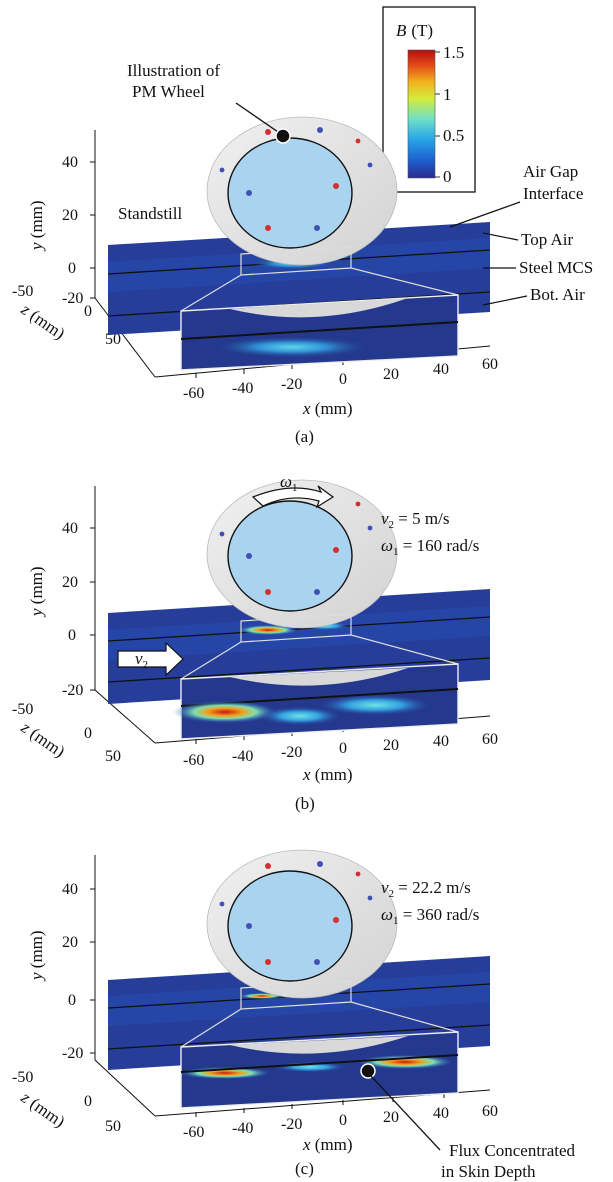 The height and width of the screenshot is (1182, 613). I want to click on colorbar-scale, so click(421, 114).